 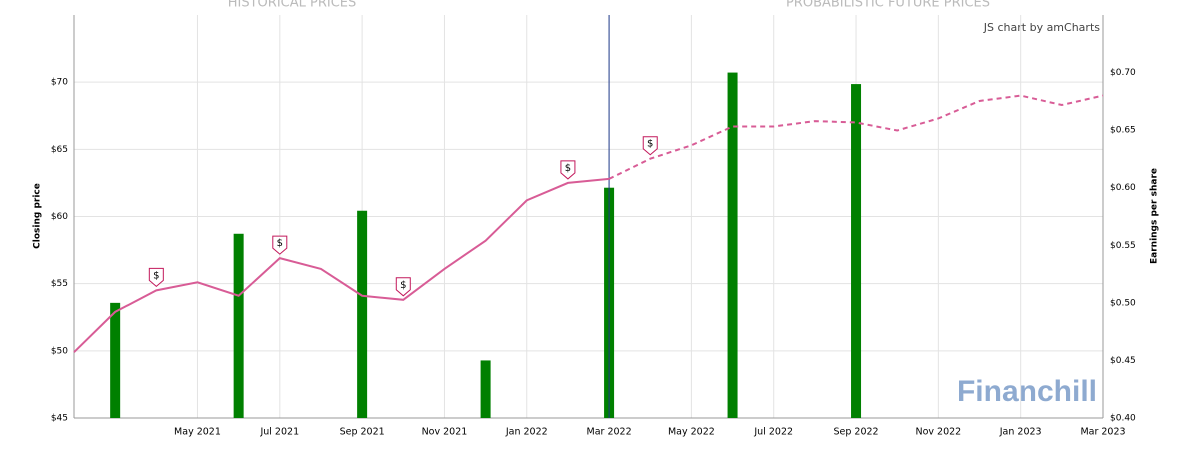 I want to click on y-axis-label: Closing price, so click(x=38, y=216).